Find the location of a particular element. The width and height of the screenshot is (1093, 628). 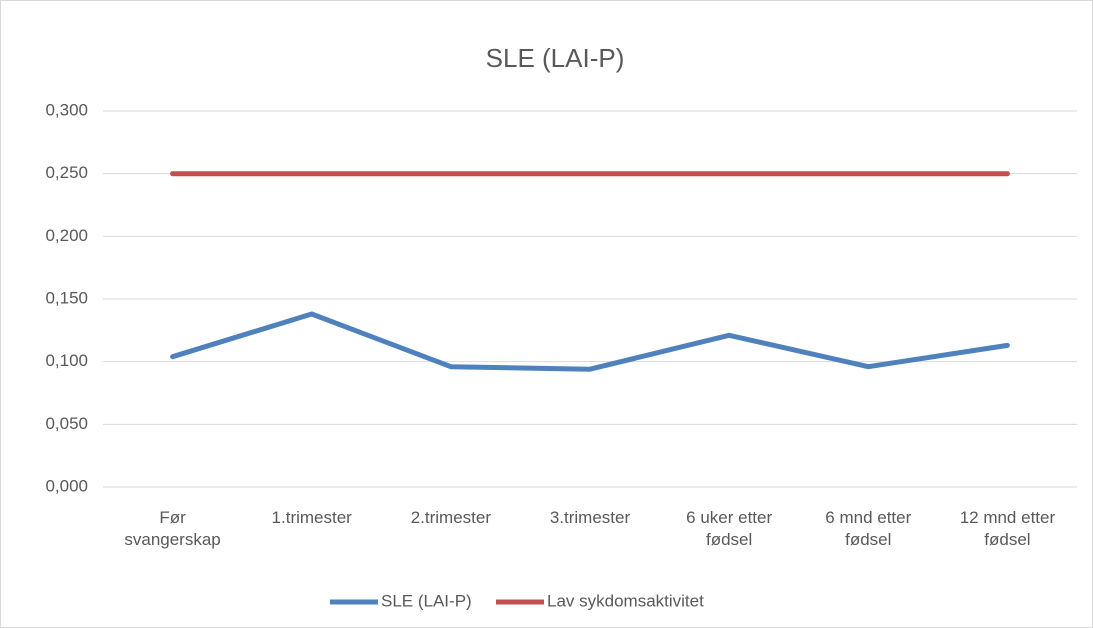

y-tick-label: 0,000 is located at coordinates (66, 485).